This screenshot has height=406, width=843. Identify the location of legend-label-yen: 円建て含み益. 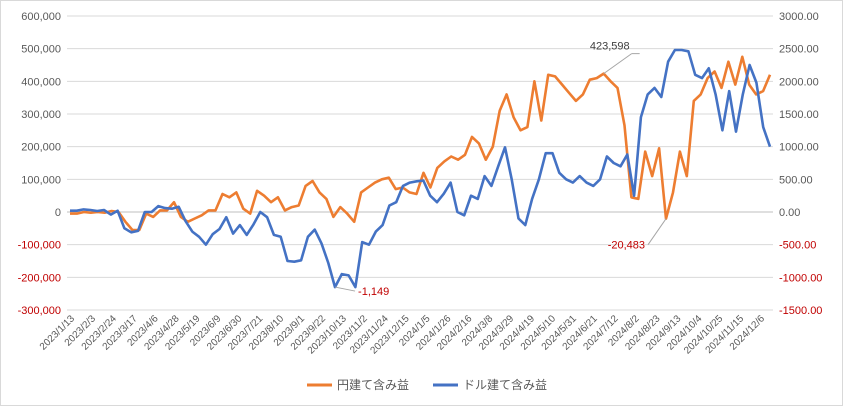
(373, 384).